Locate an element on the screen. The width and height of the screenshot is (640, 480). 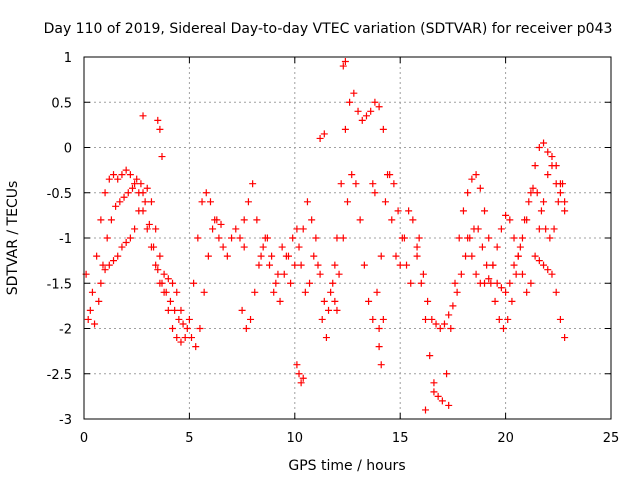
series-track-g is located at coordinates (491, 256).